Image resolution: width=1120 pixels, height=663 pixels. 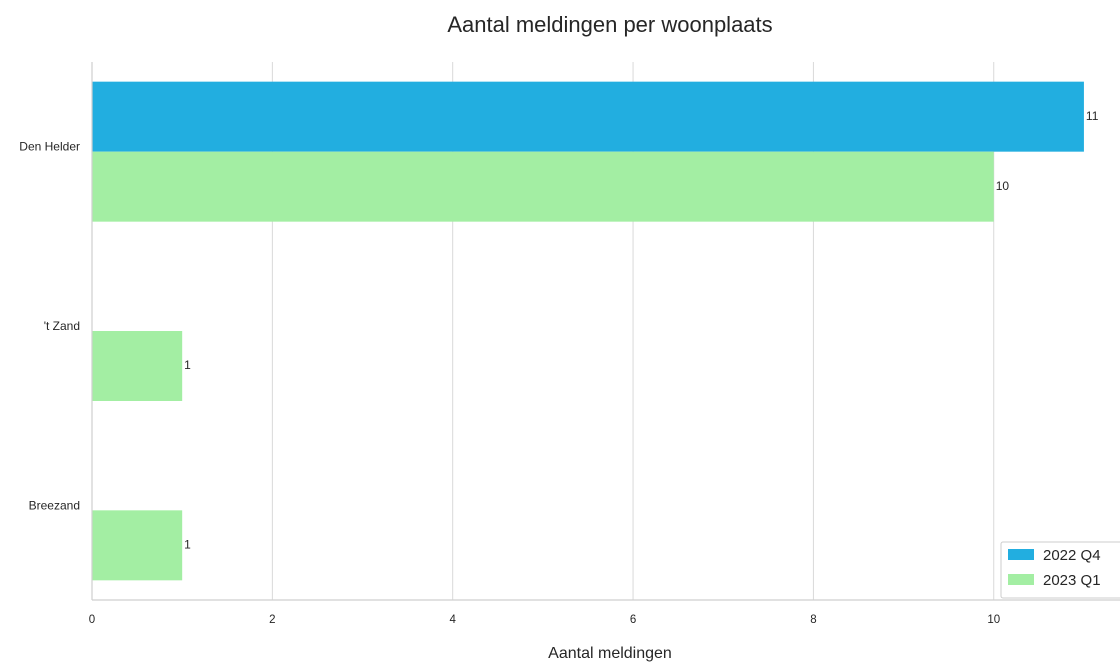 What do you see at coordinates (62, 326) in the screenshot?
I see `y-tick-label: 't Zand` at bounding box center [62, 326].